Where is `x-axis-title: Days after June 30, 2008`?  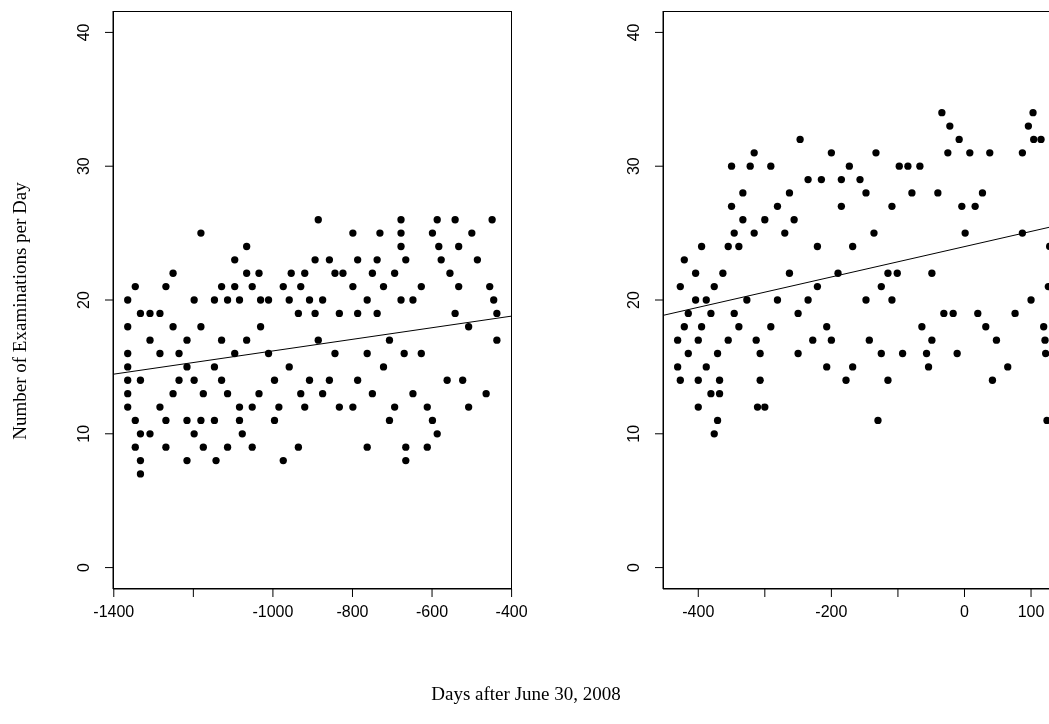 x-axis-title: Days after June 30, 2008 is located at coordinates (526, 694).